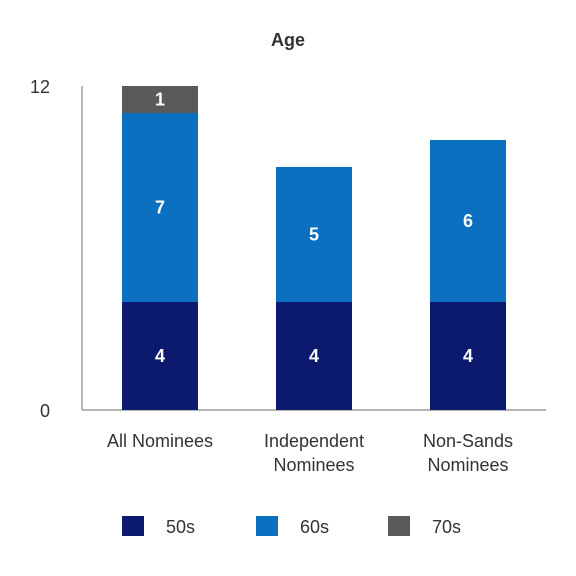 This screenshot has height=576, width=576. What do you see at coordinates (267, 526) in the screenshot?
I see `legend-swatch-60s` at bounding box center [267, 526].